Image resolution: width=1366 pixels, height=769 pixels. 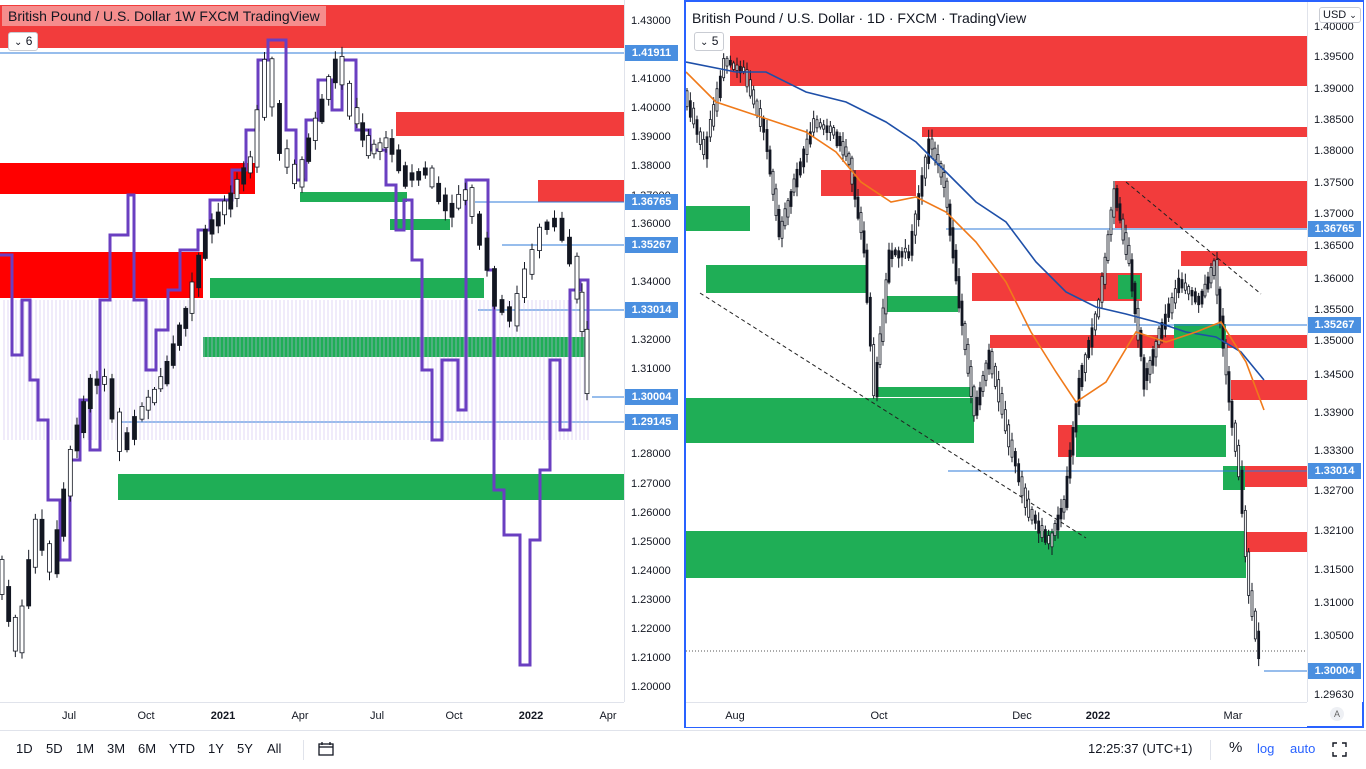 I want to click on timeframe-5y: 5Y, so click(x=245, y=748).